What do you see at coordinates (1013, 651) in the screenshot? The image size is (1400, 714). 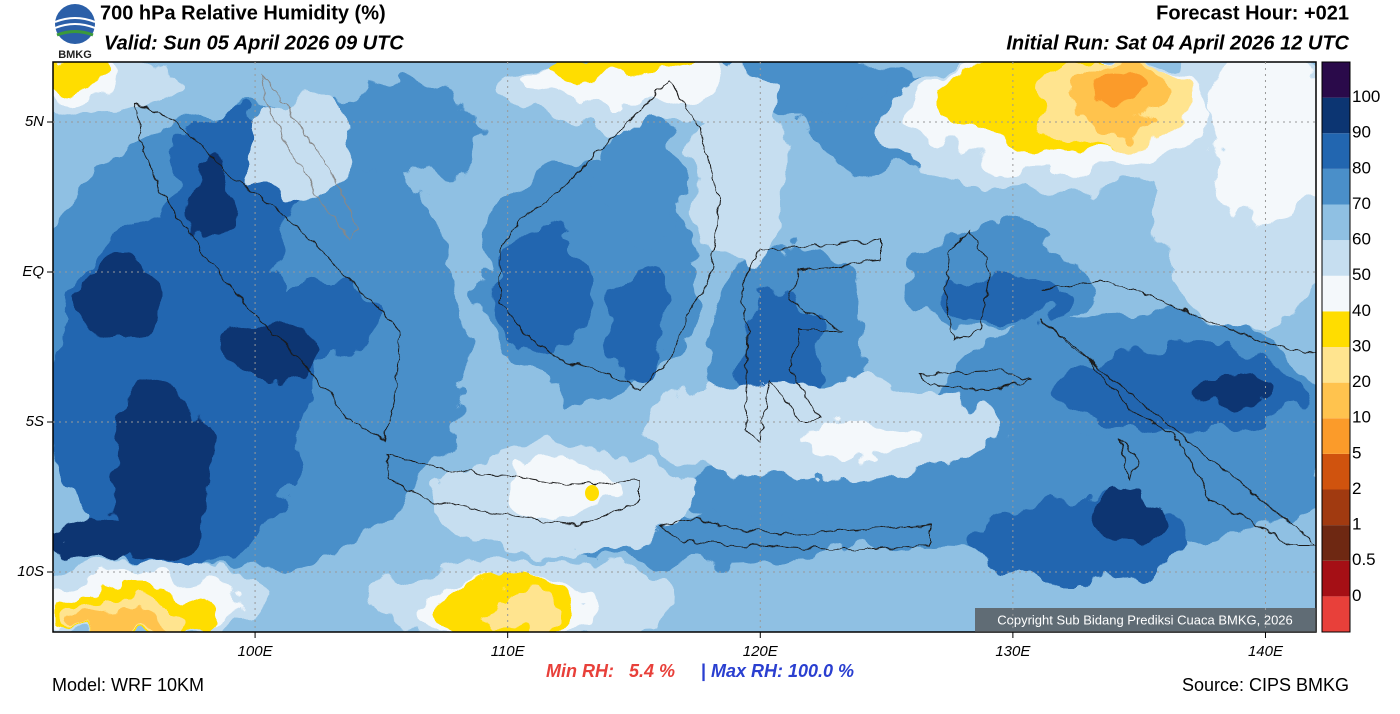 I see `lon-tick-label: 130E` at bounding box center [1013, 651].